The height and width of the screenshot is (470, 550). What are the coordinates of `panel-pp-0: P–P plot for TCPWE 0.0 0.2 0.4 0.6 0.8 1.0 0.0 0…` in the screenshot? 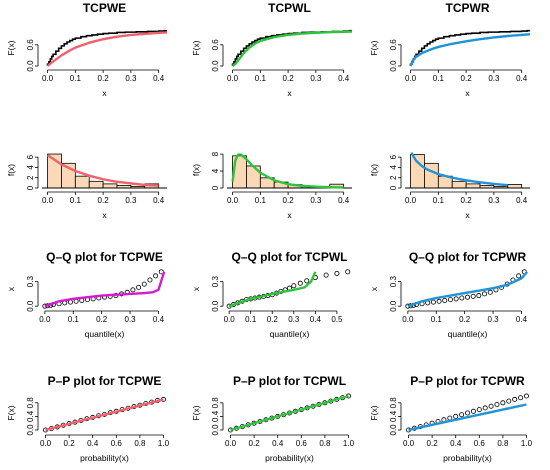 It's located at (88, 418).